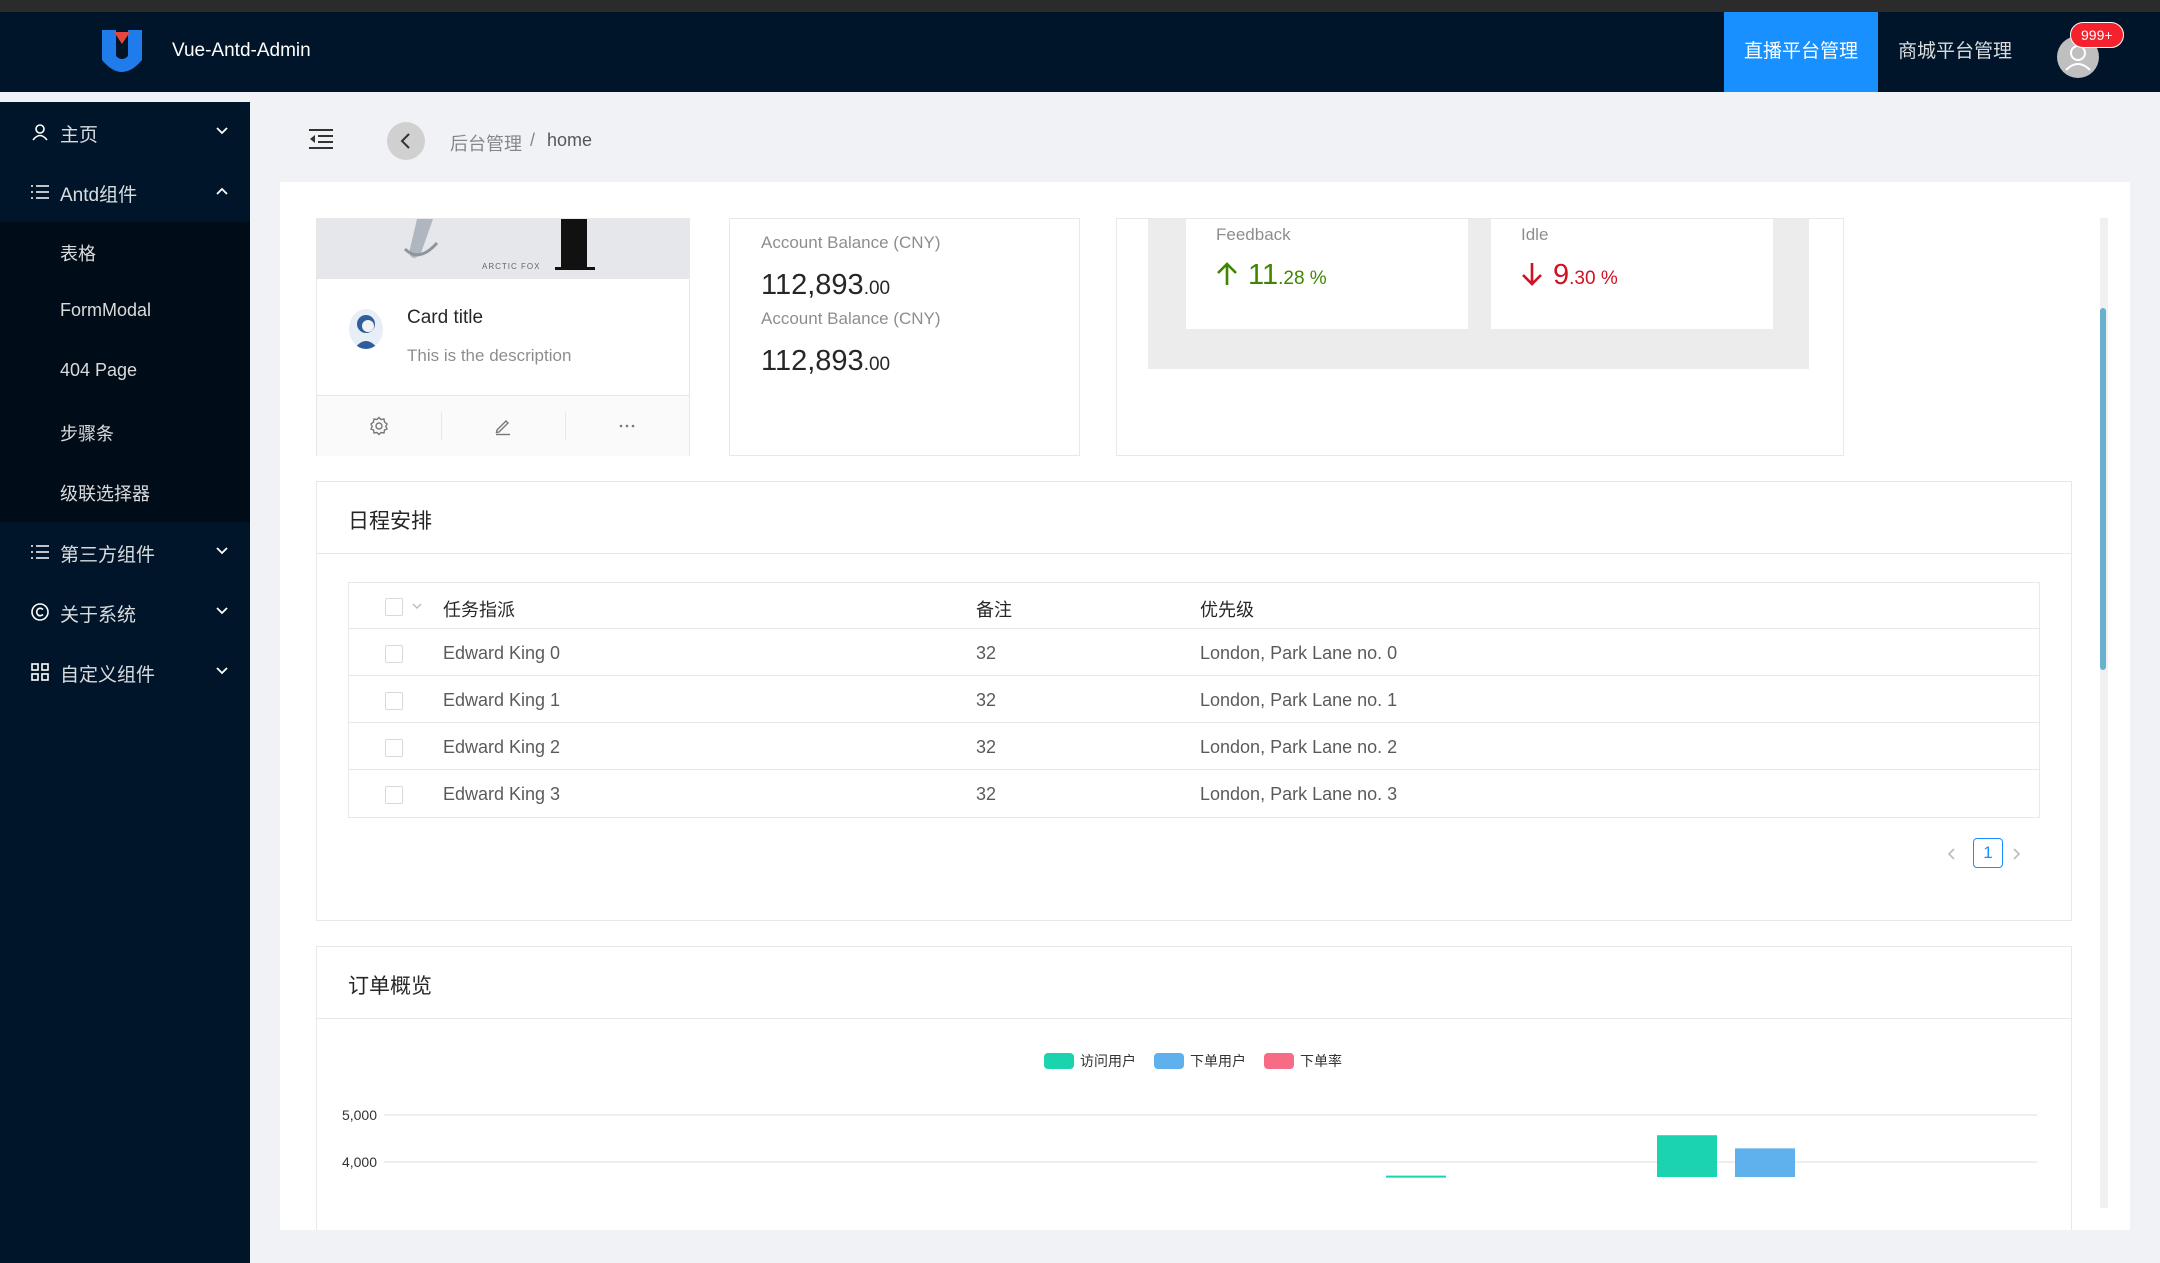 Image resolution: width=2160 pixels, height=1263 pixels. I want to click on cell-assignee: Edward King 1, so click(502, 700).